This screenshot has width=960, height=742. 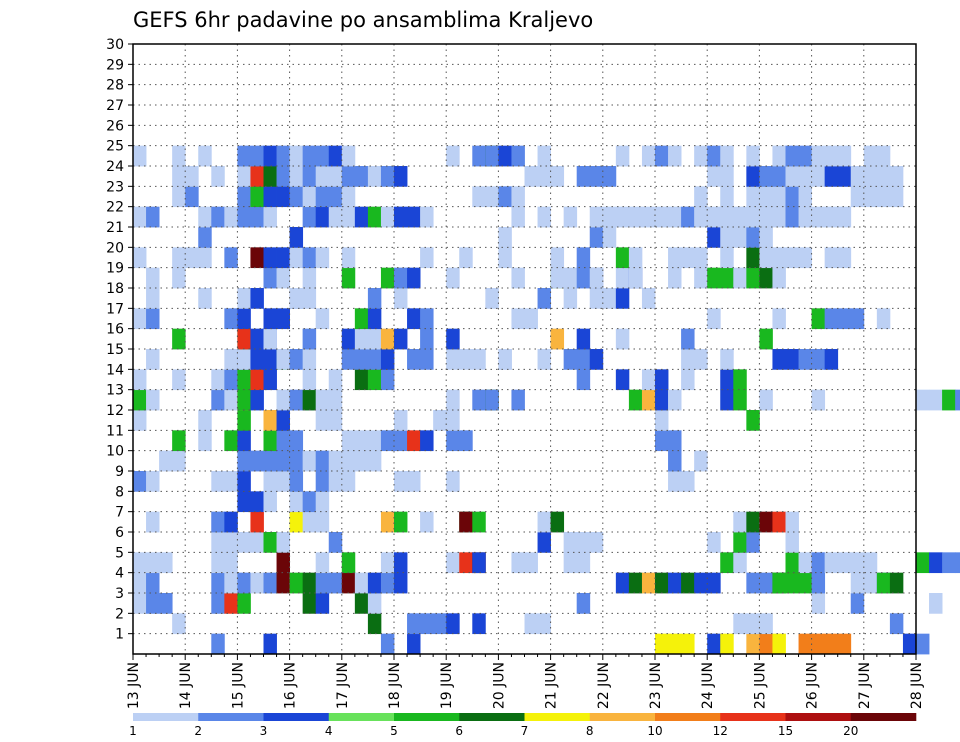 I want to click on y-tick-label: 30, so click(x=115, y=45).